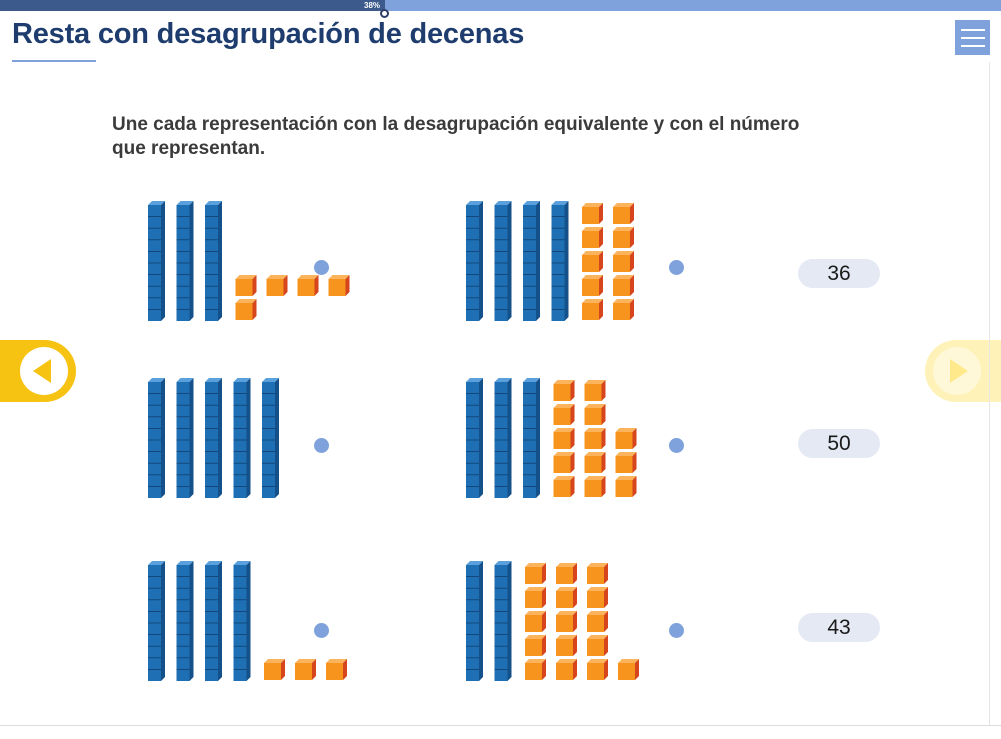  Describe the element at coordinates (192, 5) in the screenshot. I see `progress-fill` at that location.